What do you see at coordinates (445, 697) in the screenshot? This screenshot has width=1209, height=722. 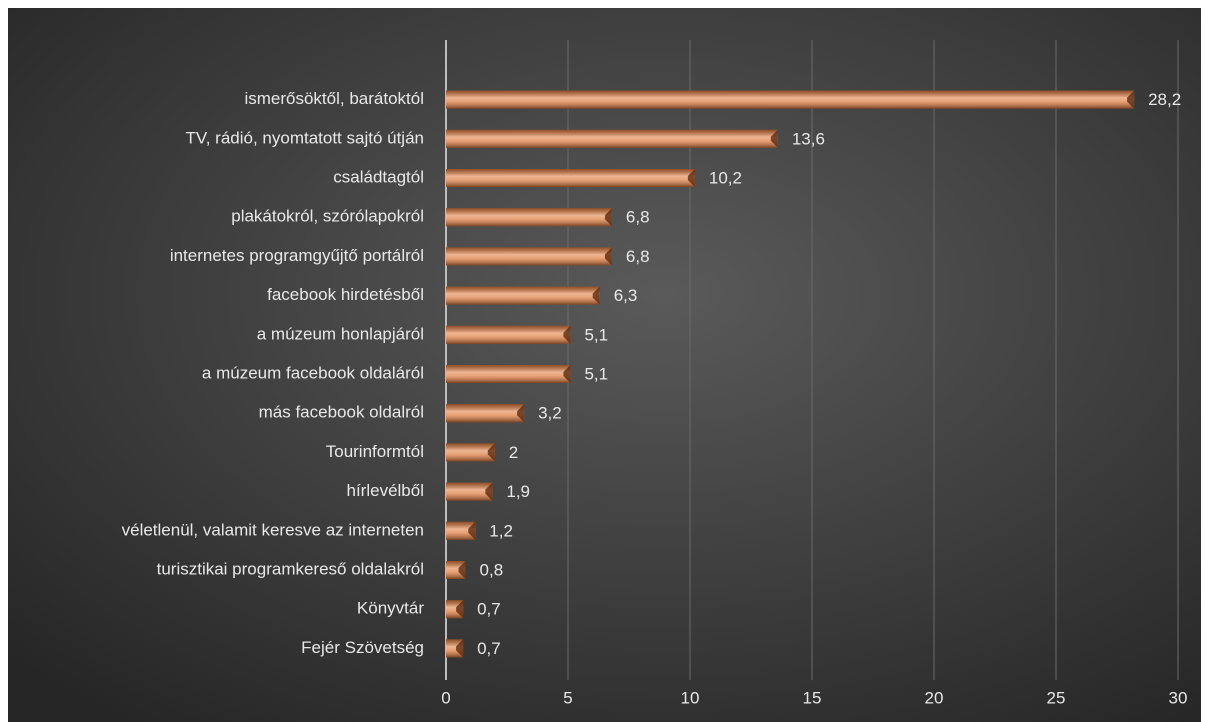 I see `x-tick-label: 0` at bounding box center [445, 697].